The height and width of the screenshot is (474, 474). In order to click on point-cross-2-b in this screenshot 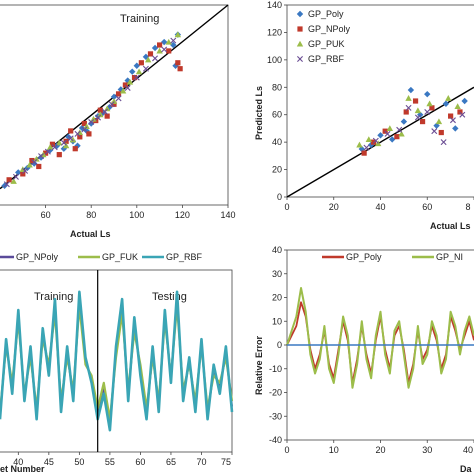, I will do `click(25, 170)`.